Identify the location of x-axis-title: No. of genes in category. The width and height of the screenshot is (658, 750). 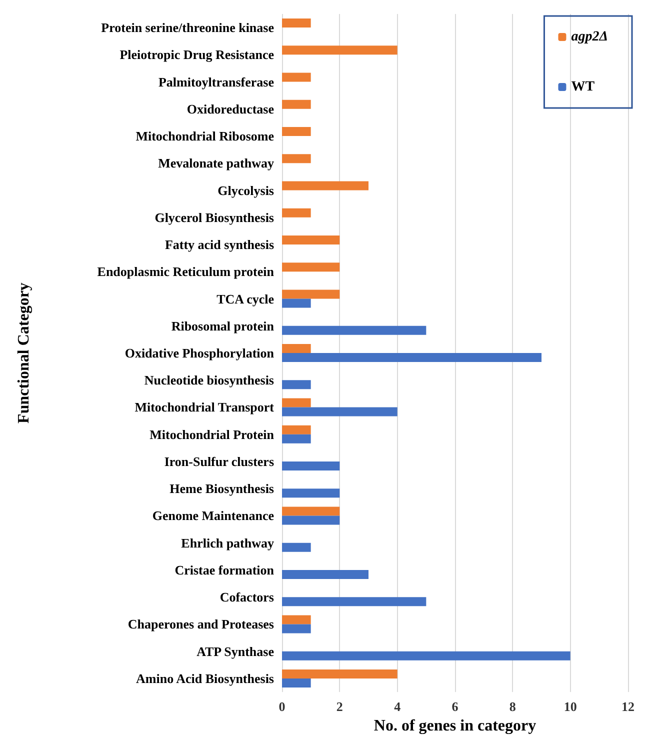
(455, 726).